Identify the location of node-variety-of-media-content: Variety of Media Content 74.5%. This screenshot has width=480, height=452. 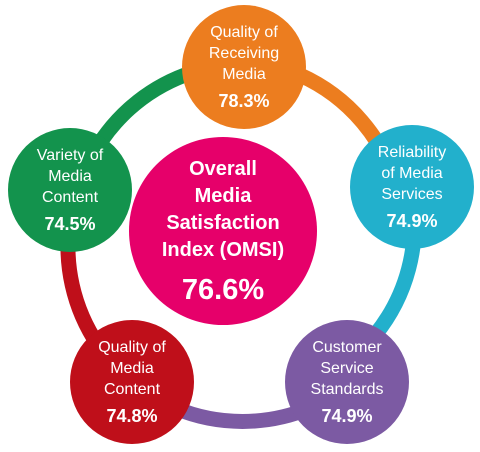
(70, 190).